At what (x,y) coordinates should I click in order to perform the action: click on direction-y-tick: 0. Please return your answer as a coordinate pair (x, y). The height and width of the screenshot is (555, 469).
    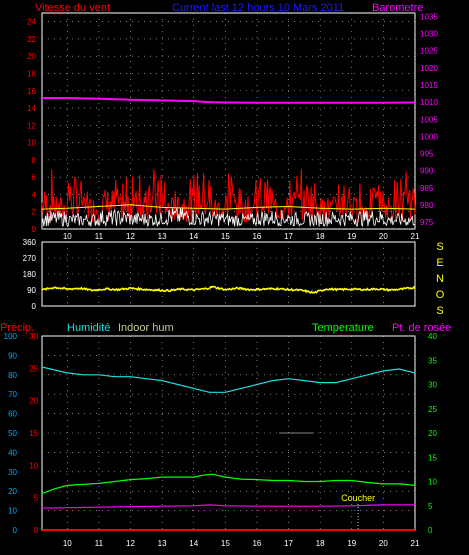
    Looking at the image, I should click on (34, 306).